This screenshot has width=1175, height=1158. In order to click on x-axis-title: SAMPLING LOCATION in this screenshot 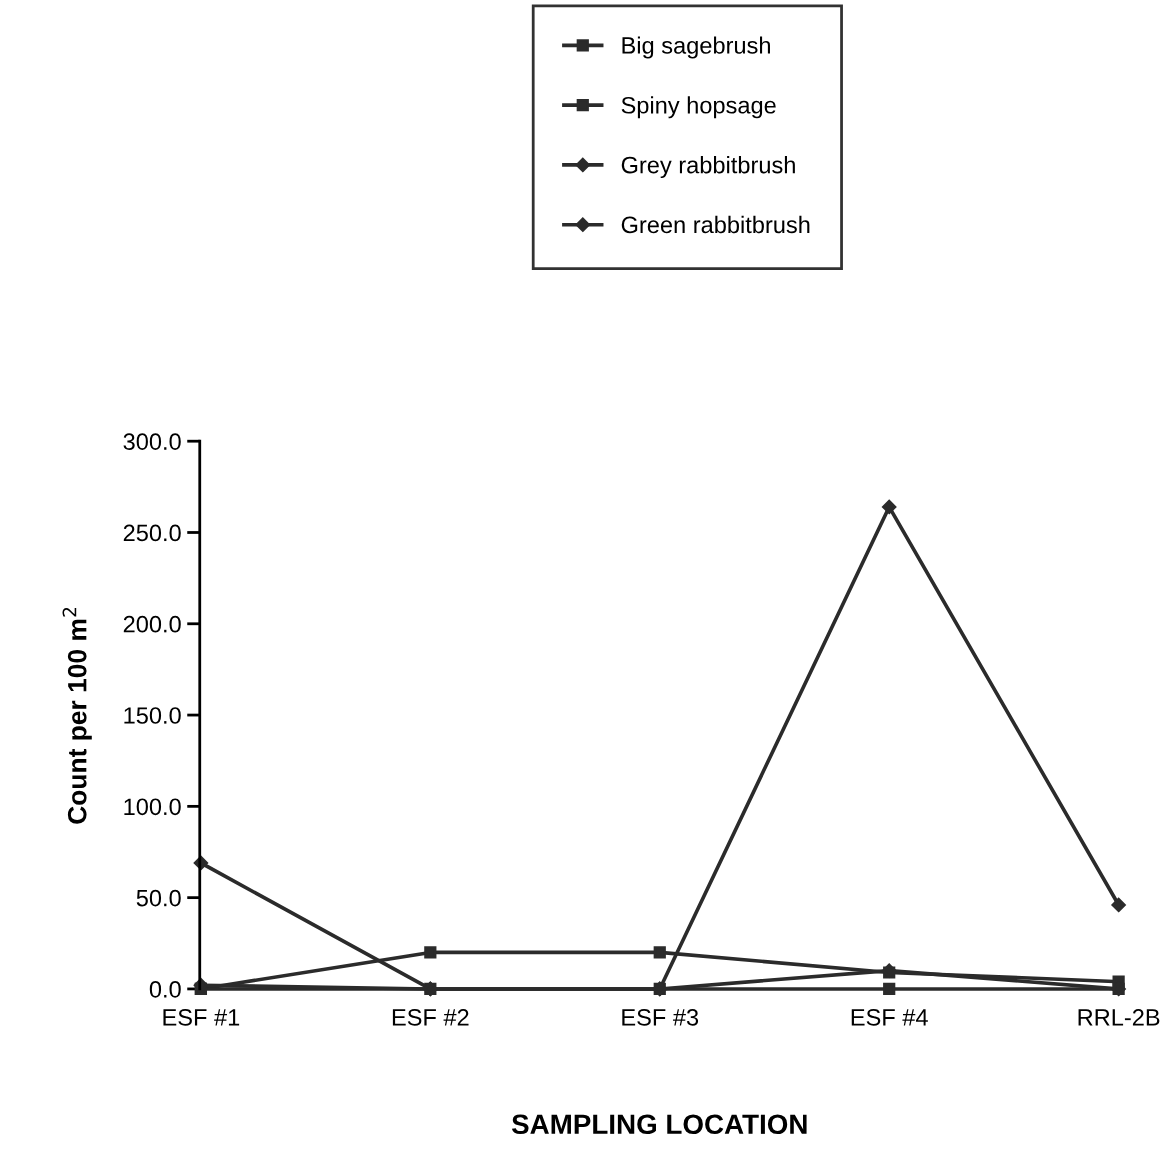, I will do `click(659, 1124)`.